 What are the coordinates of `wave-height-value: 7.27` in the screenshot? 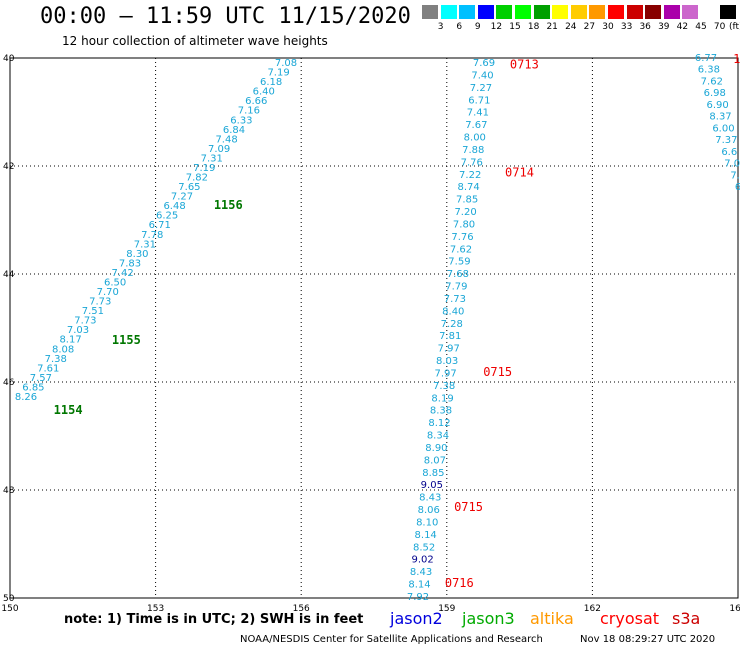 It's located at (481, 88).